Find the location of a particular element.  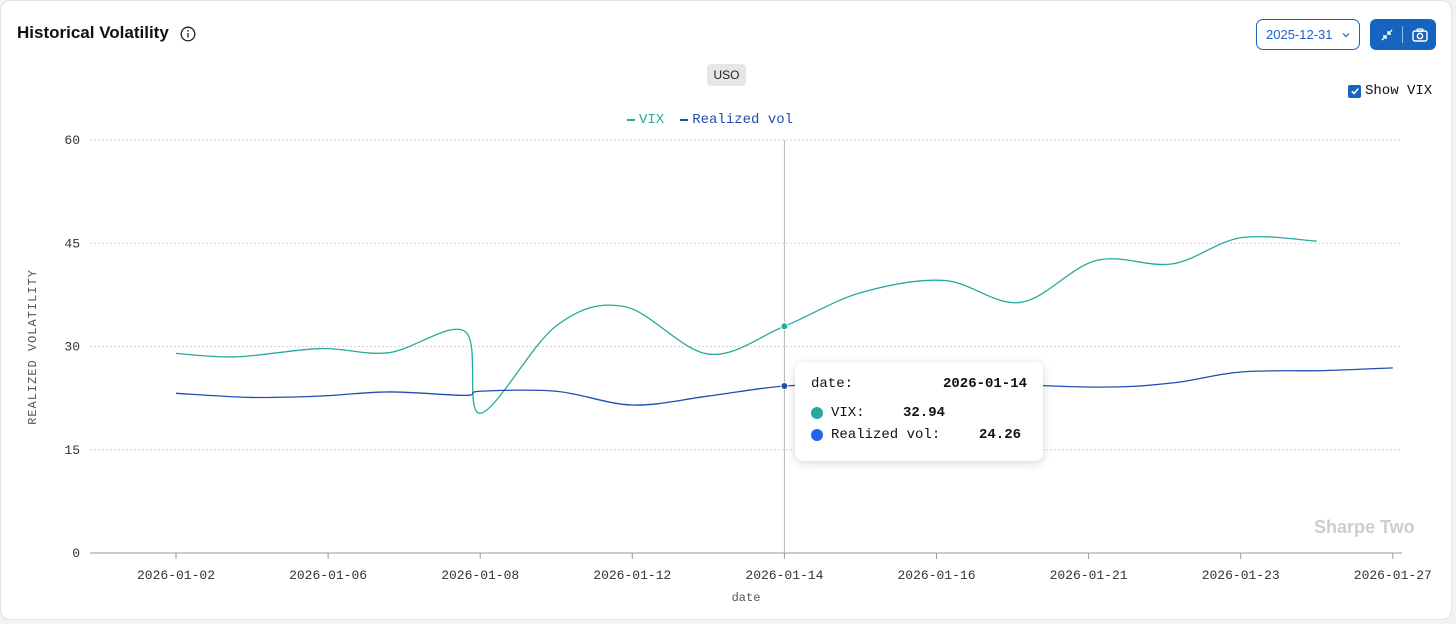

tooltip-date-value: 2026-01-14 is located at coordinates (984, 384).